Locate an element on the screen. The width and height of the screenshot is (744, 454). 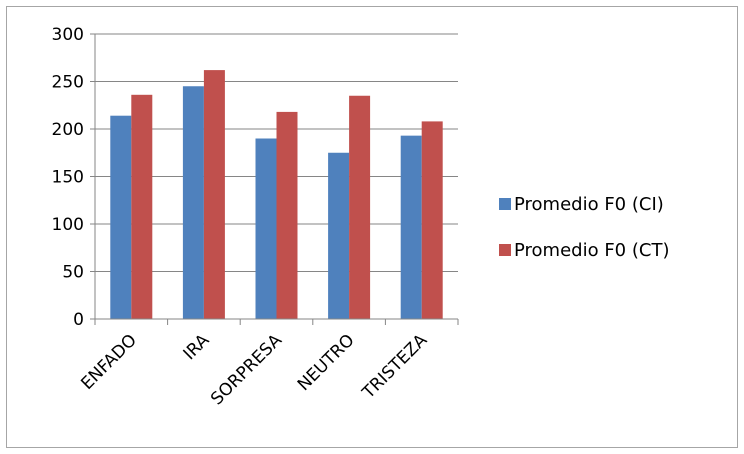
y-tick-label: 0 is located at coordinates (78, 320).